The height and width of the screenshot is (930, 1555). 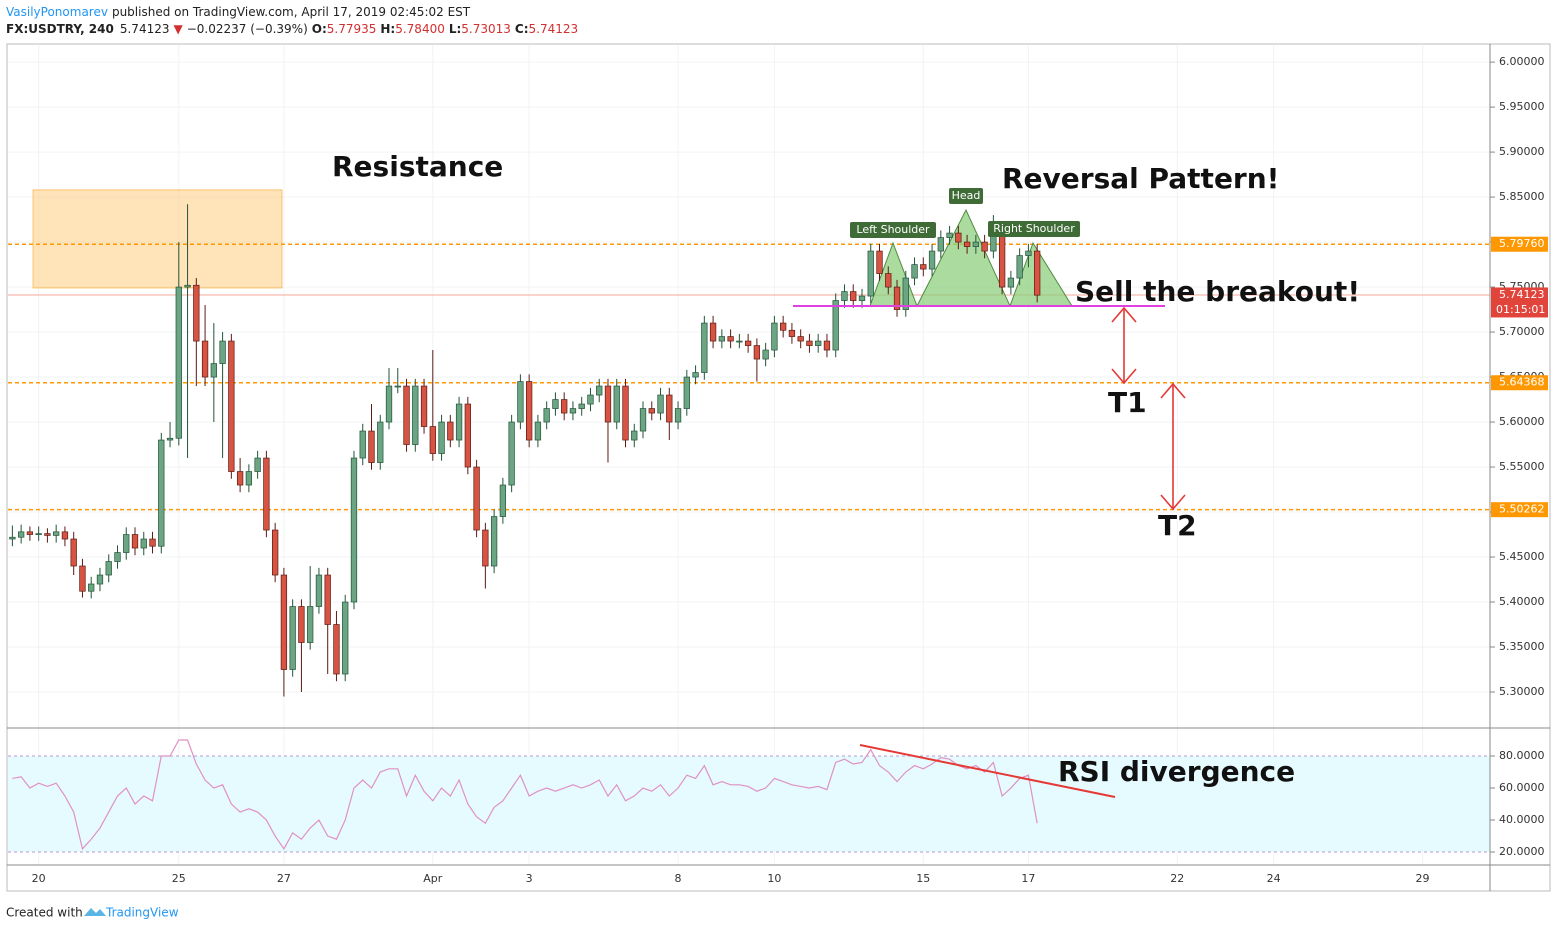 I want to click on o: 5.77935, so click(x=352, y=29).